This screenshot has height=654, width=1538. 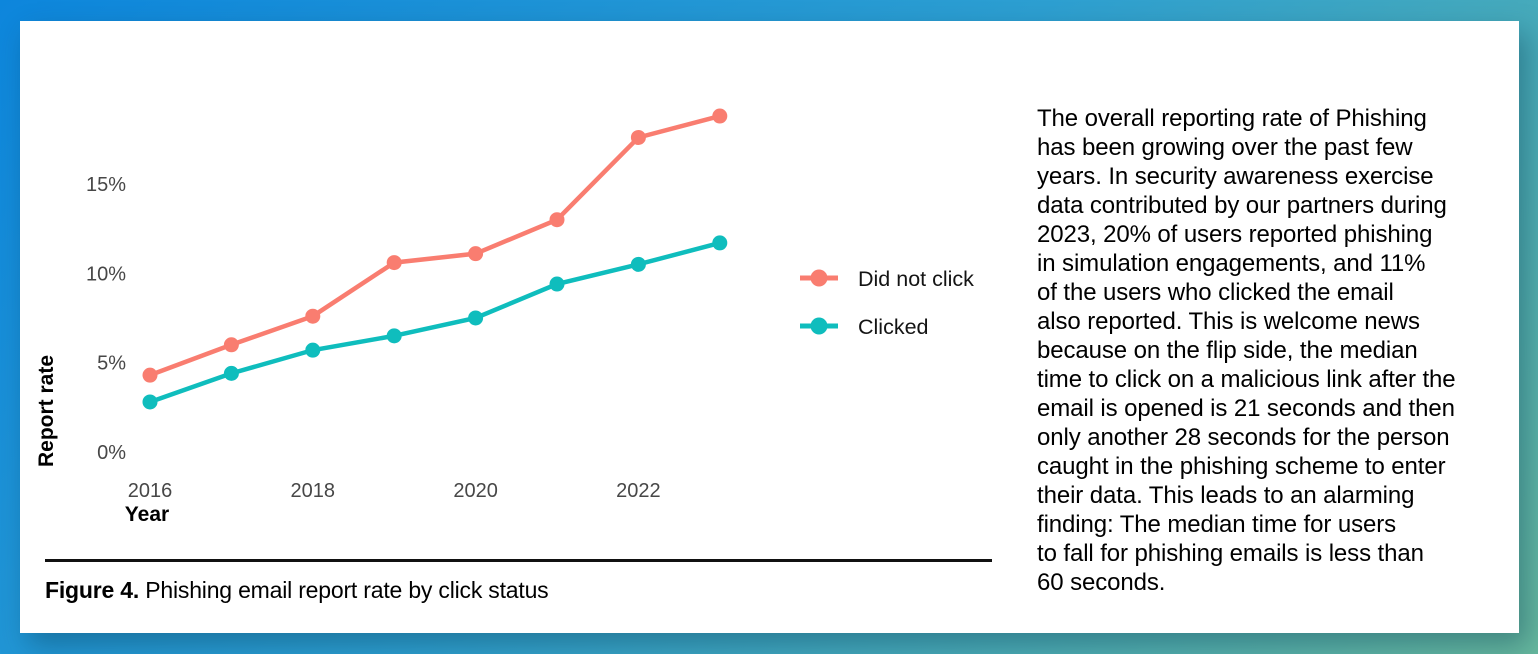 I want to click on body-text-line: 60 seconds., so click(x=1101, y=582).